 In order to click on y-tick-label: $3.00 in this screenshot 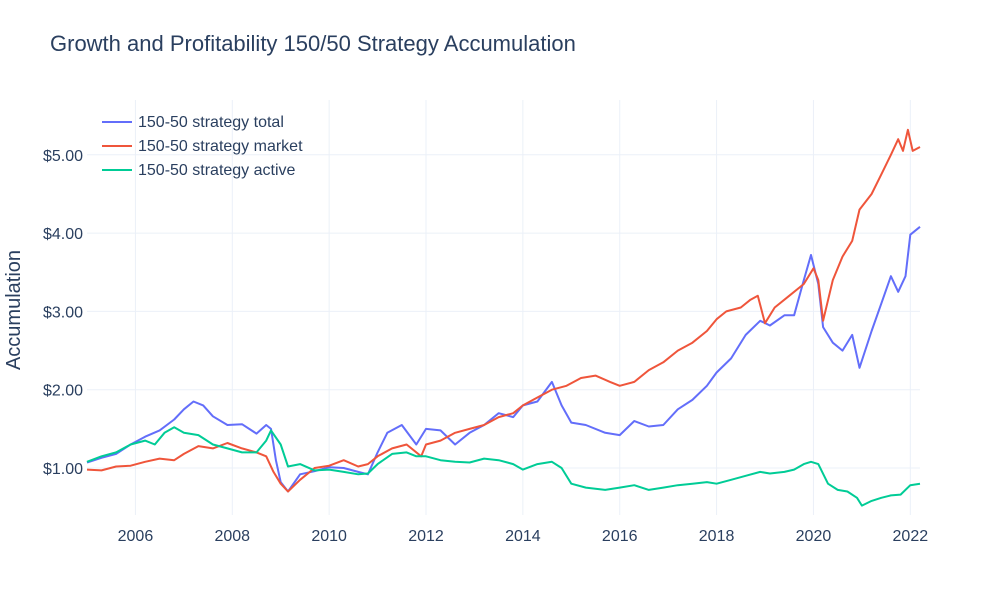, I will do `click(63, 312)`.